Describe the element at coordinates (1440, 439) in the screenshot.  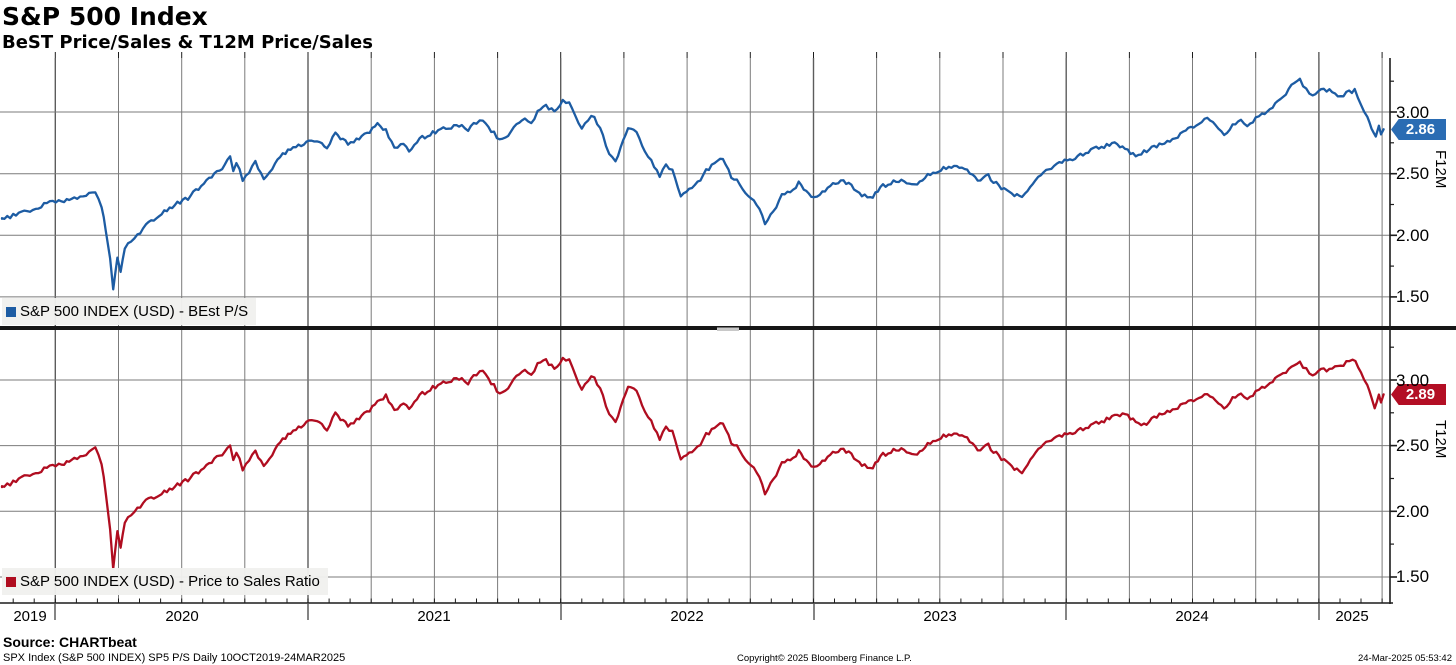
I see `right-axis-title-t12m: T12M` at that location.